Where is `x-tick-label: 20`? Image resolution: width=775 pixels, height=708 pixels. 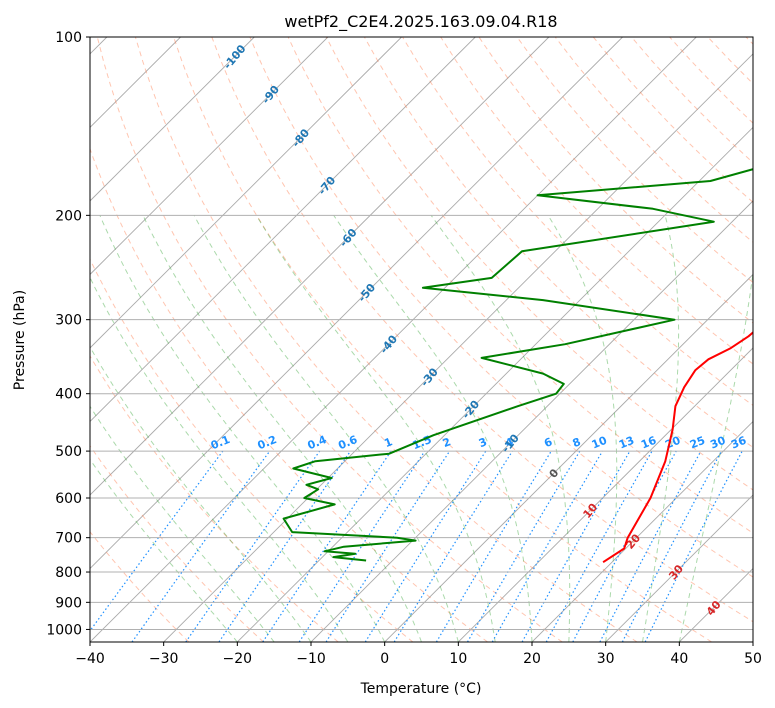
x-tick-label: 20 is located at coordinates (532, 659).